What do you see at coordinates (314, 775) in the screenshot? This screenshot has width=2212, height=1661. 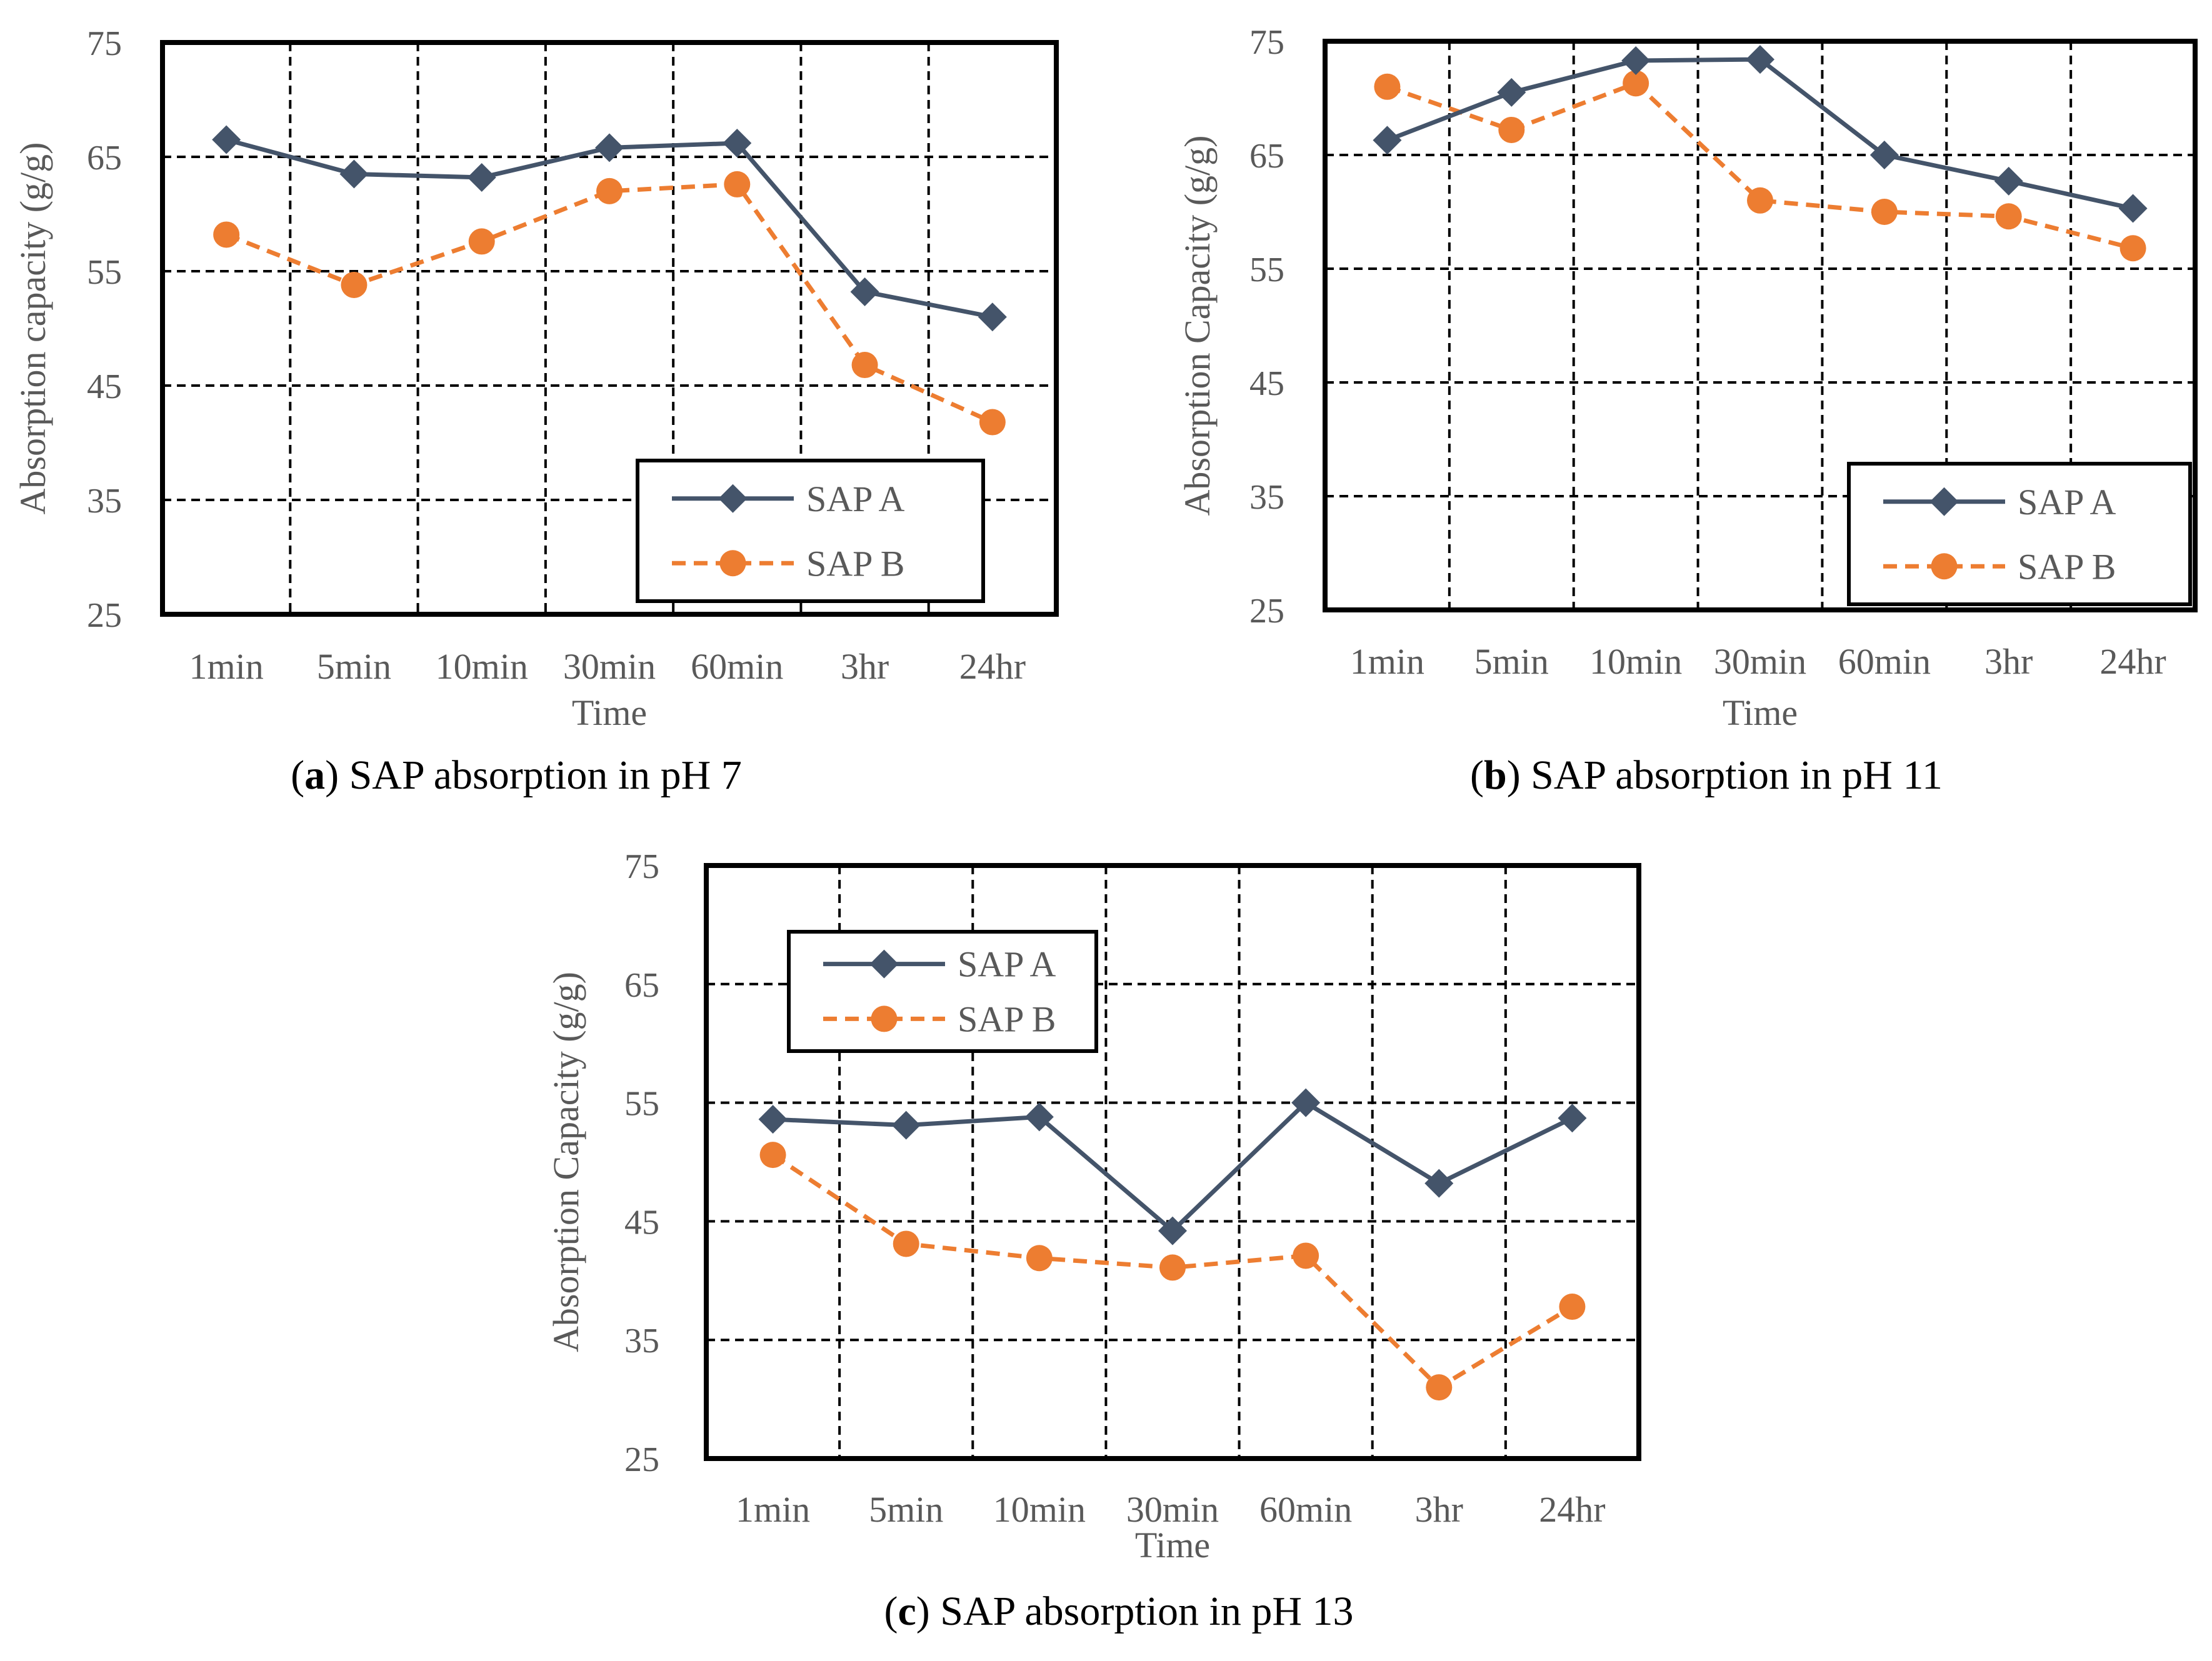 I see `caption-letter: a` at bounding box center [314, 775].